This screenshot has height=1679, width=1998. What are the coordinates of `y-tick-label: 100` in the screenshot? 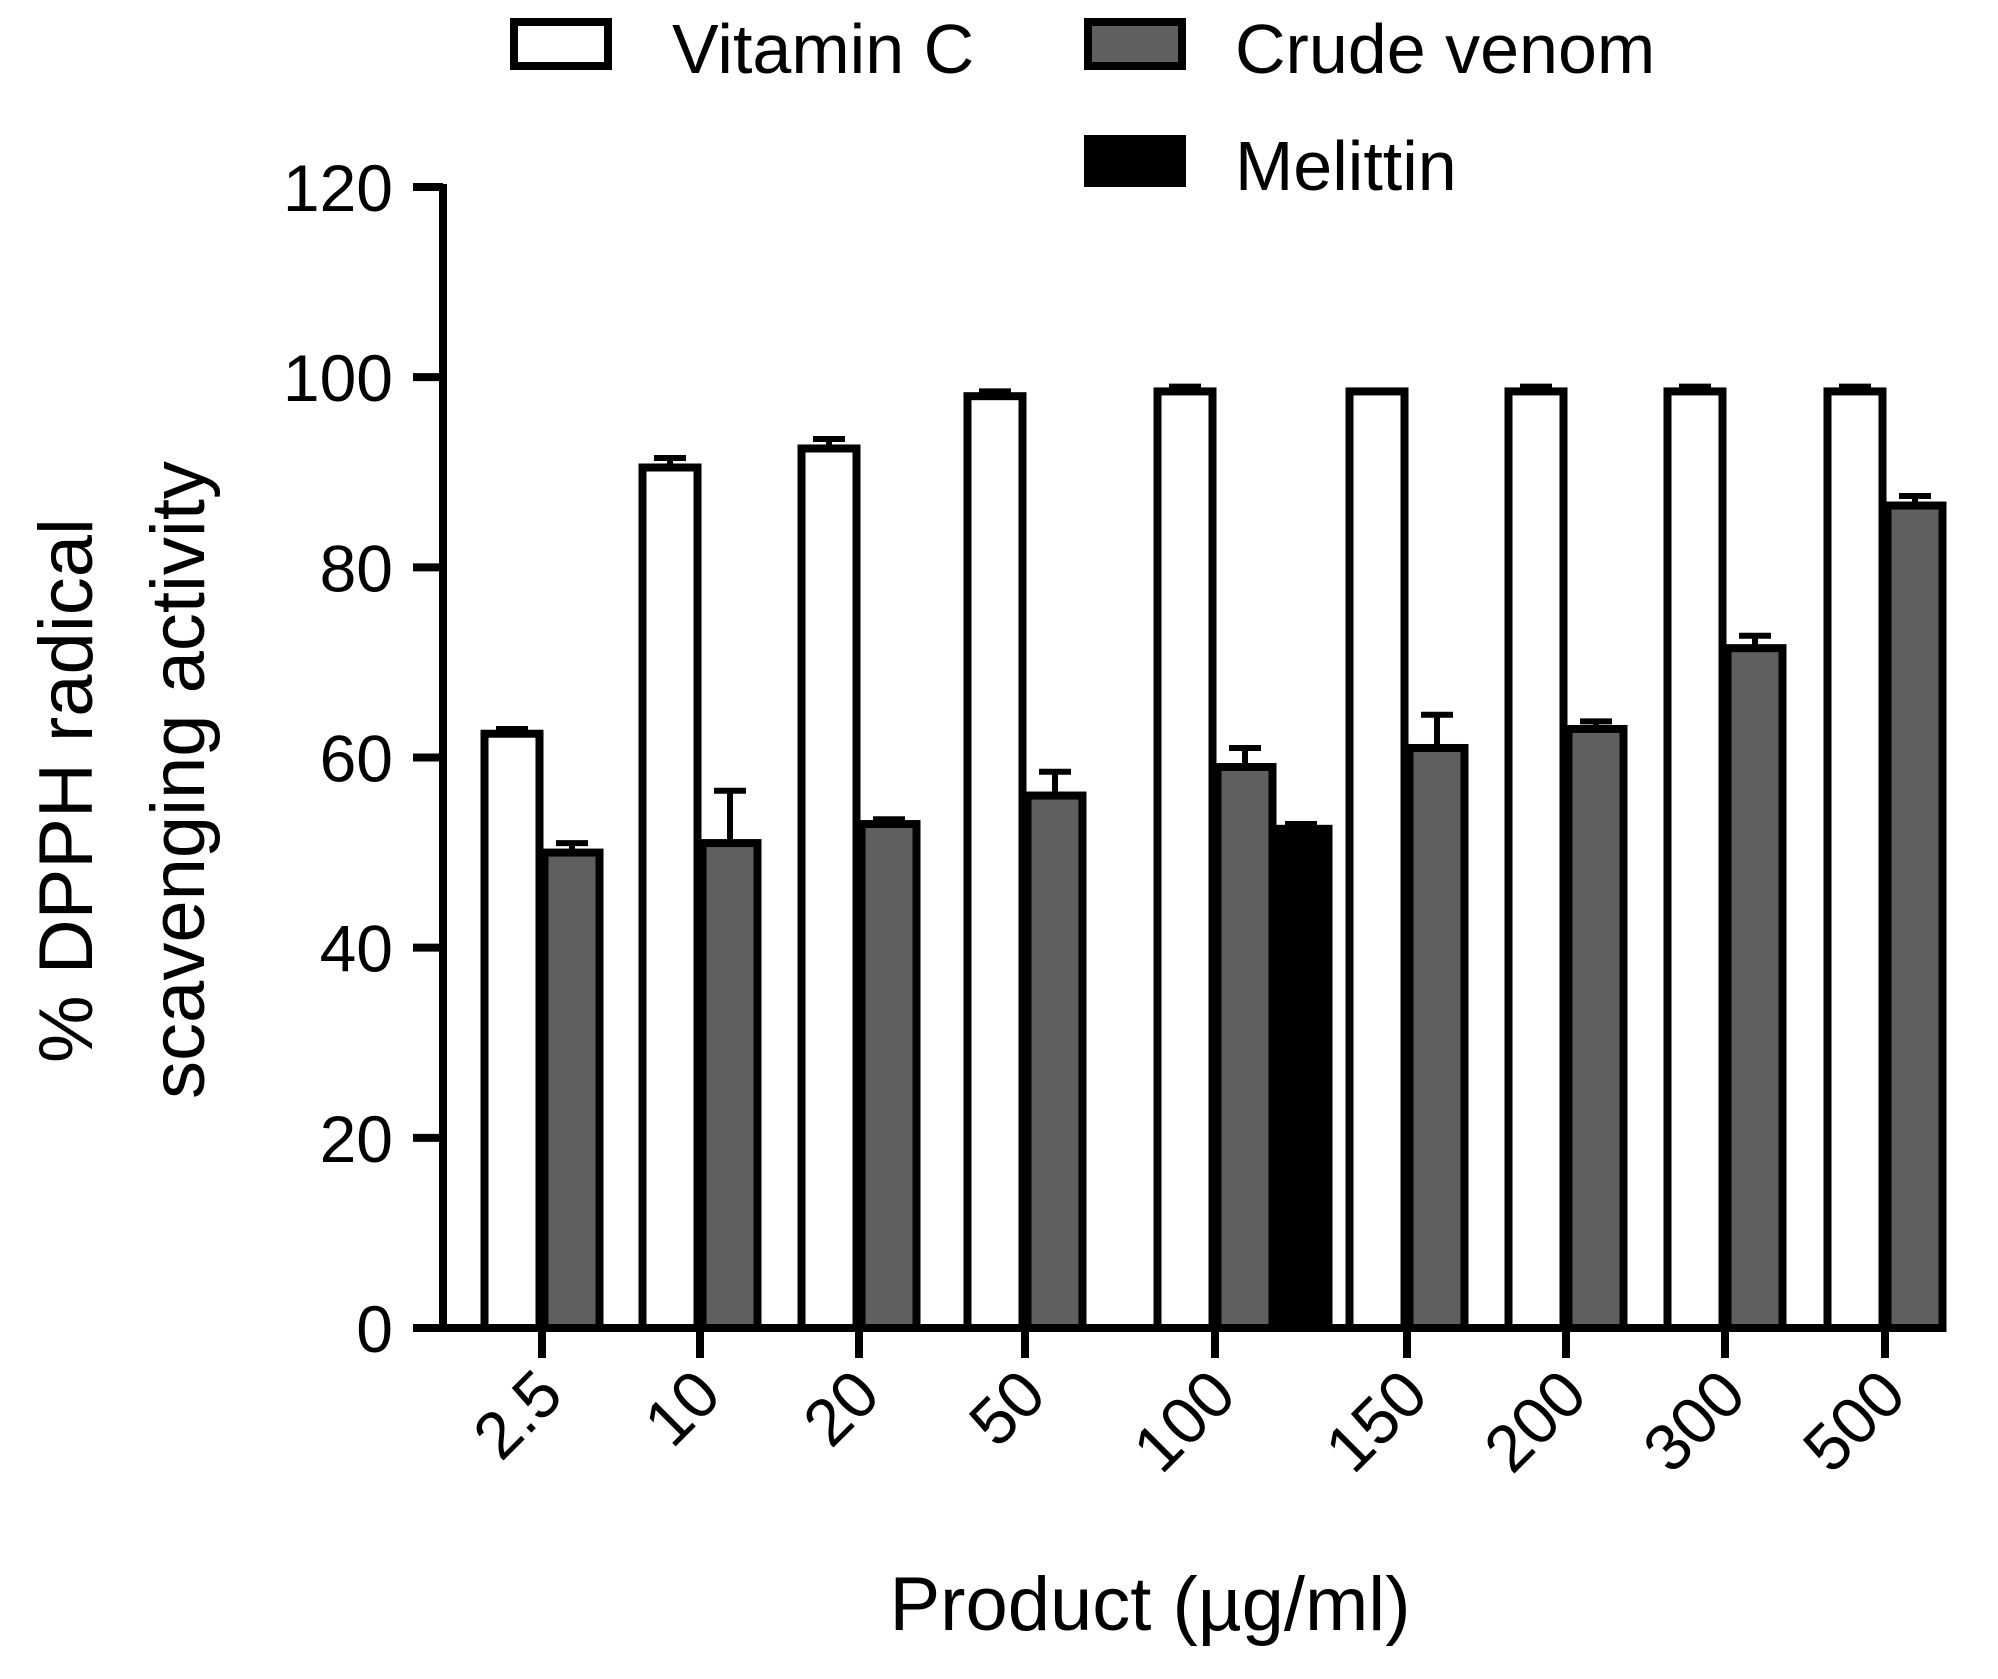 It's located at (338, 378).